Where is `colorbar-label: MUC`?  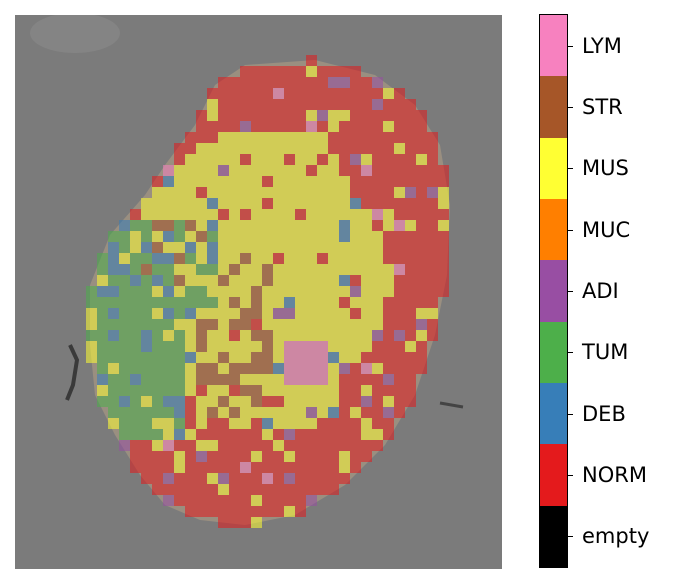 colorbar-label: MUC is located at coordinates (606, 229).